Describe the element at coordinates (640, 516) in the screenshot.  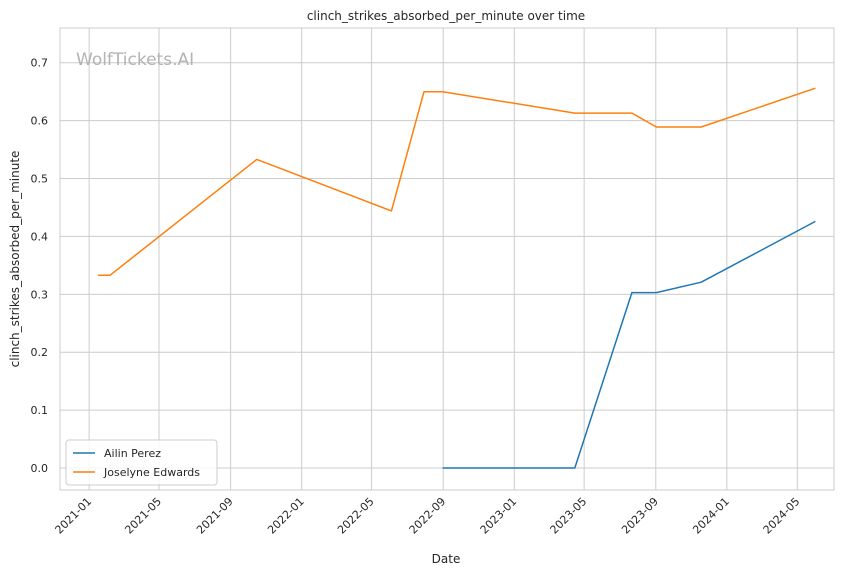
I see `x-tick-label: 2023-09` at that location.